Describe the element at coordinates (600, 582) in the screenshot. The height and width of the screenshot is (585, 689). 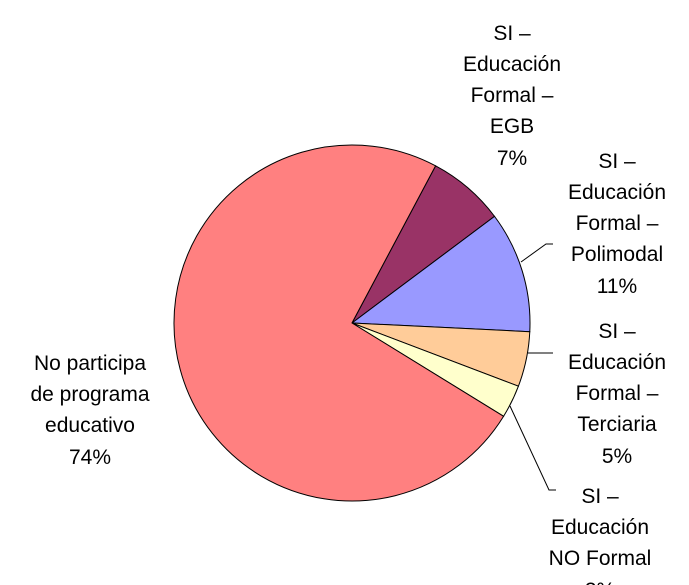
I see `value-label: 3%` at that location.